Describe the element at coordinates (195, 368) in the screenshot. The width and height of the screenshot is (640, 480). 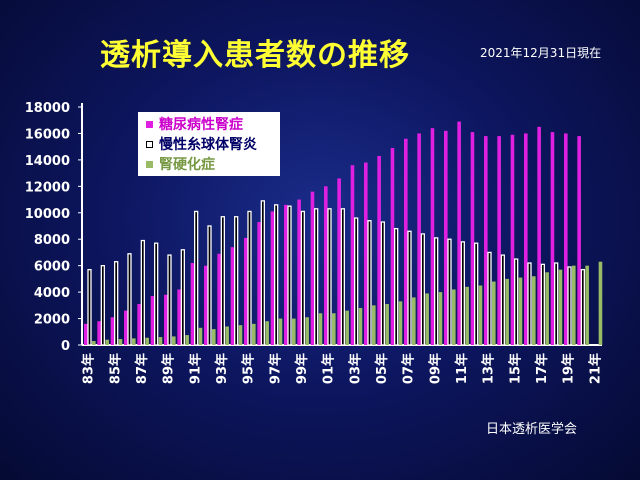
I see `x-tick-label: 91年` at that location.